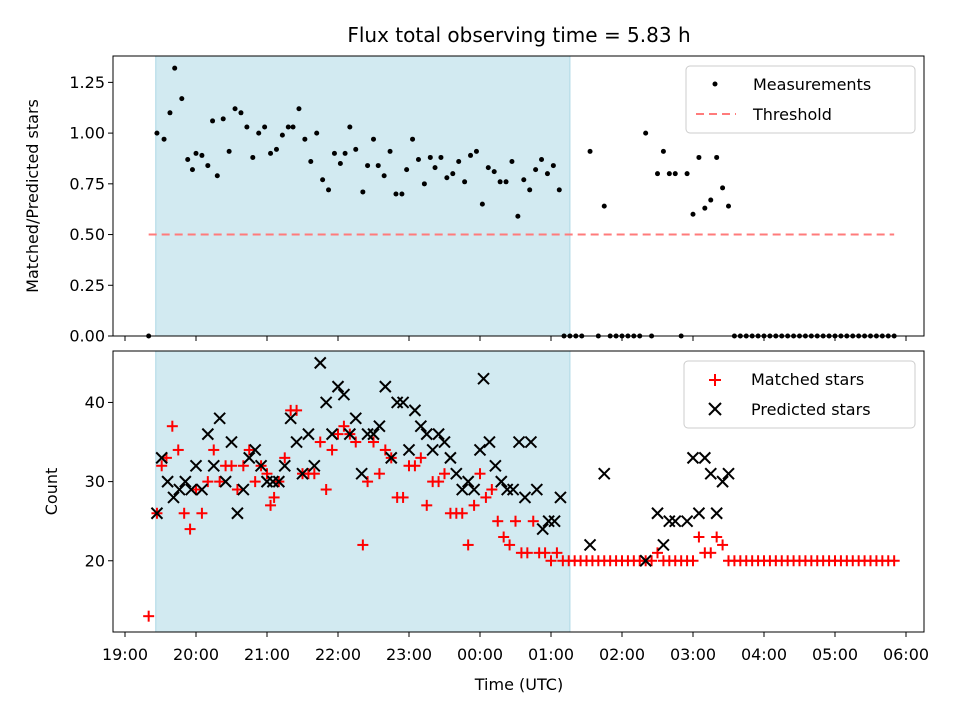 Image resolution: width=960 pixels, height=724 pixels. What do you see at coordinates (32, 196) in the screenshot?
I see `y-axis-label-top: Matched/Predicted stars` at bounding box center [32, 196].